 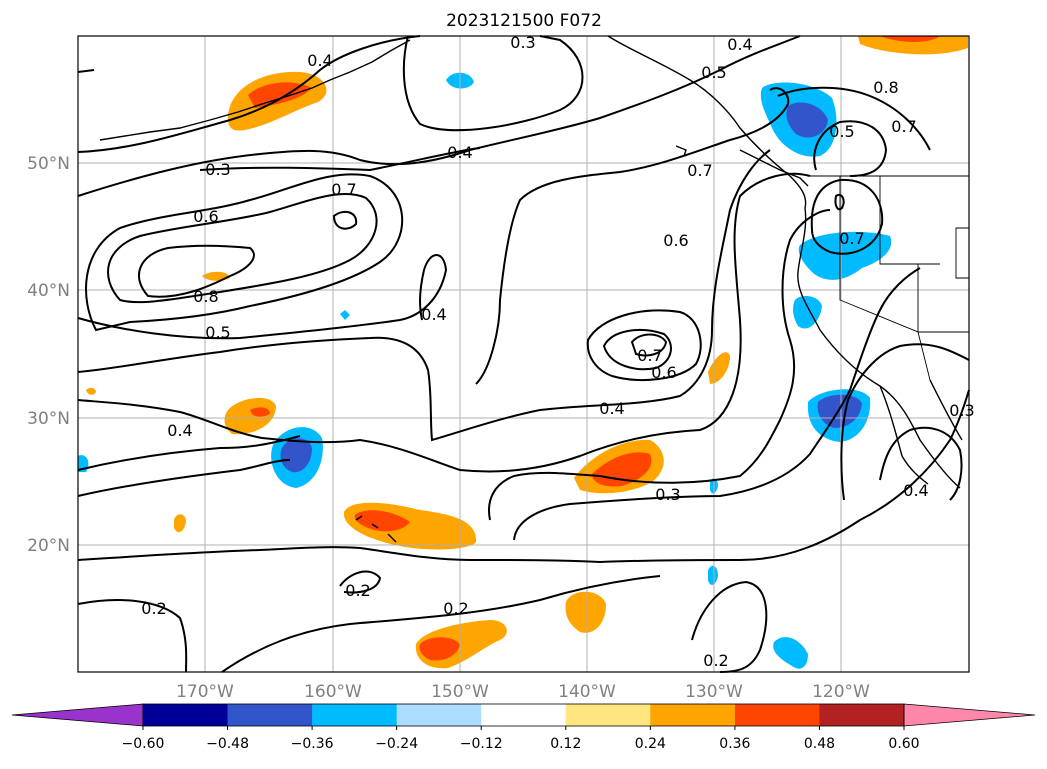 What do you see at coordinates (48, 164) in the screenshot?
I see `lat-label: 50°N` at bounding box center [48, 164].